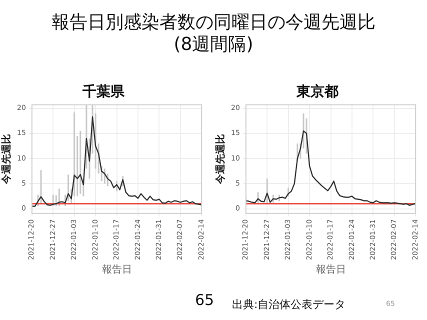 This screenshot has height=320, width=427. Describe the element at coordinates (213, 45) in the screenshot. I see `text: (8週間隔)` at that location.